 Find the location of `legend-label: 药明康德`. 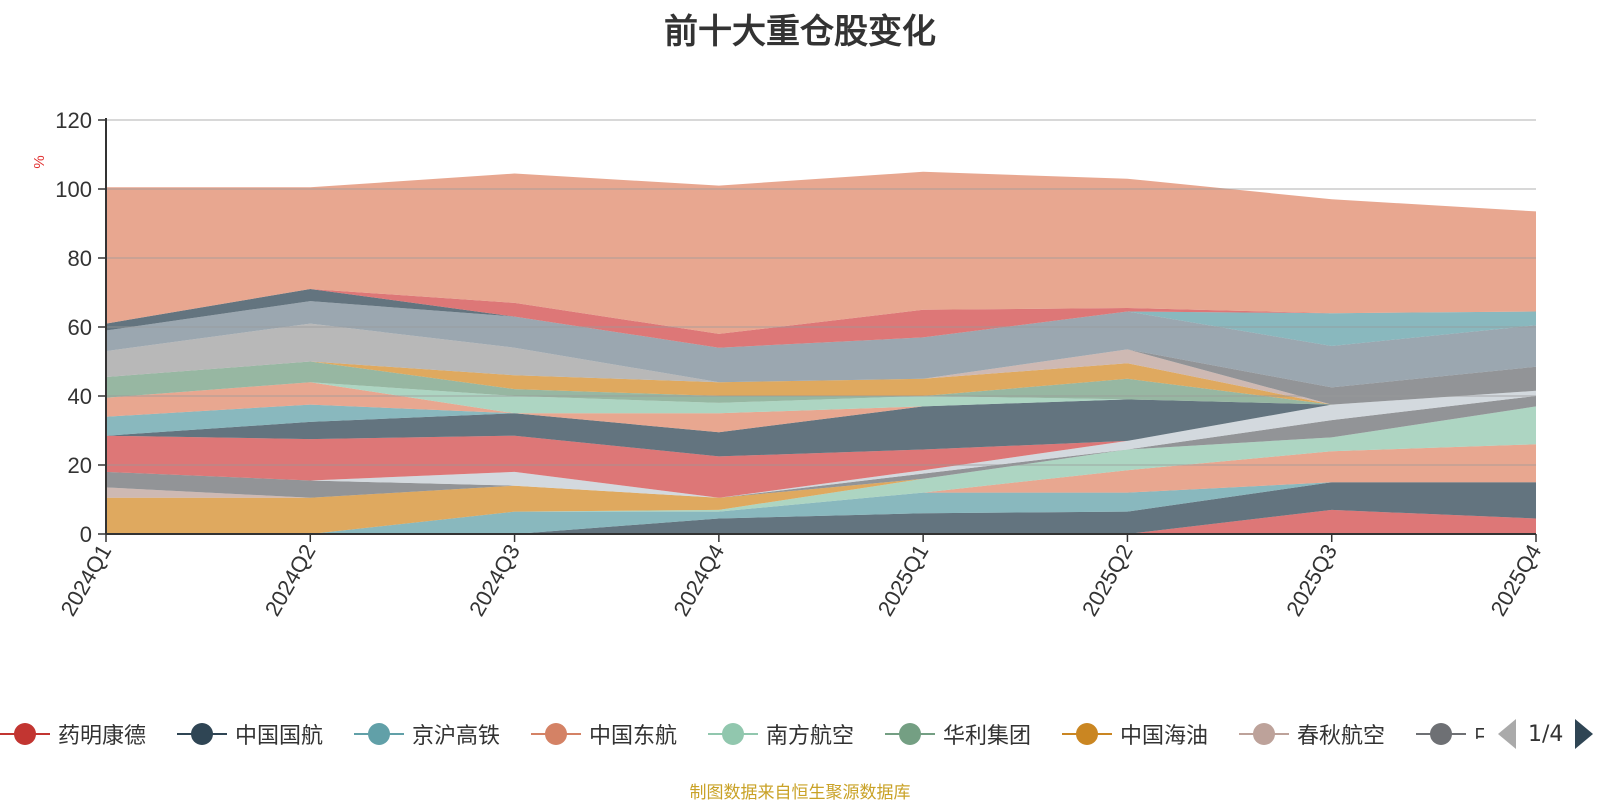

legend-label: 药明康德 is located at coordinates (102, 736).